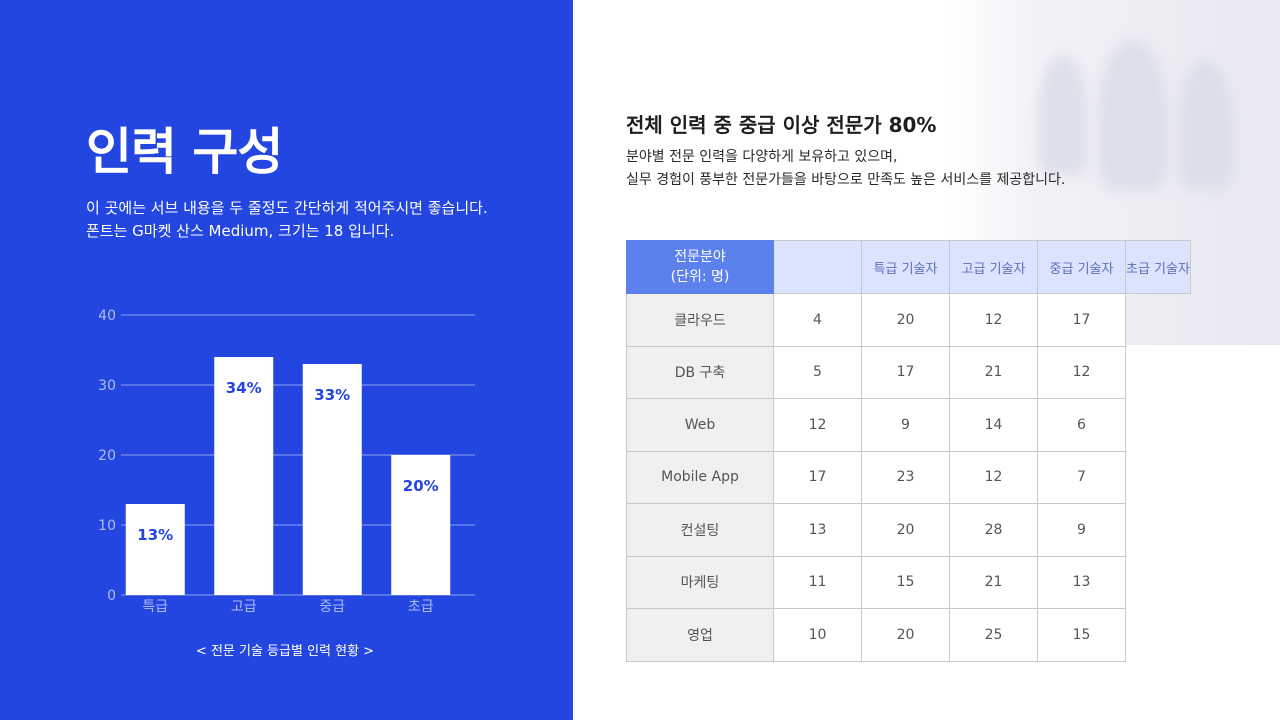 This screenshot has width=1280, height=720. What do you see at coordinates (993, 267) in the screenshot?
I see `column-header: 고급 기술자` at bounding box center [993, 267].